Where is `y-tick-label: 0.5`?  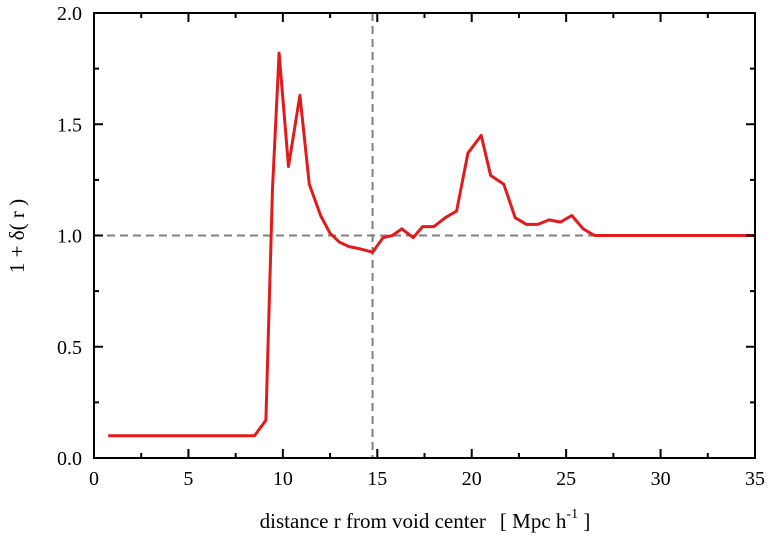
y-tick-label: 0.5 is located at coordinates (69, 348).